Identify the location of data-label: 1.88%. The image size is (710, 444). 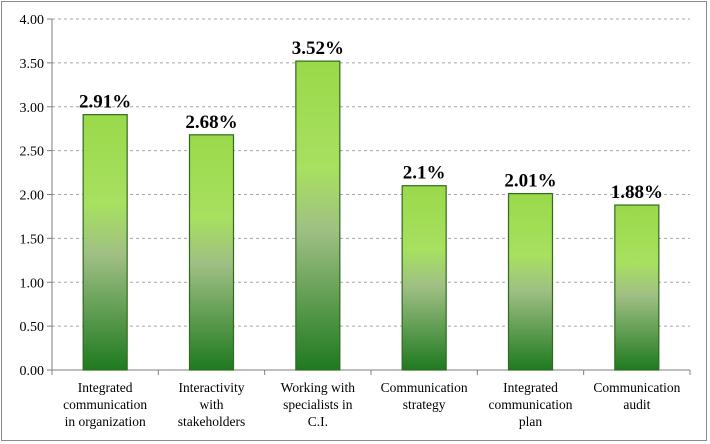
(637, 192).